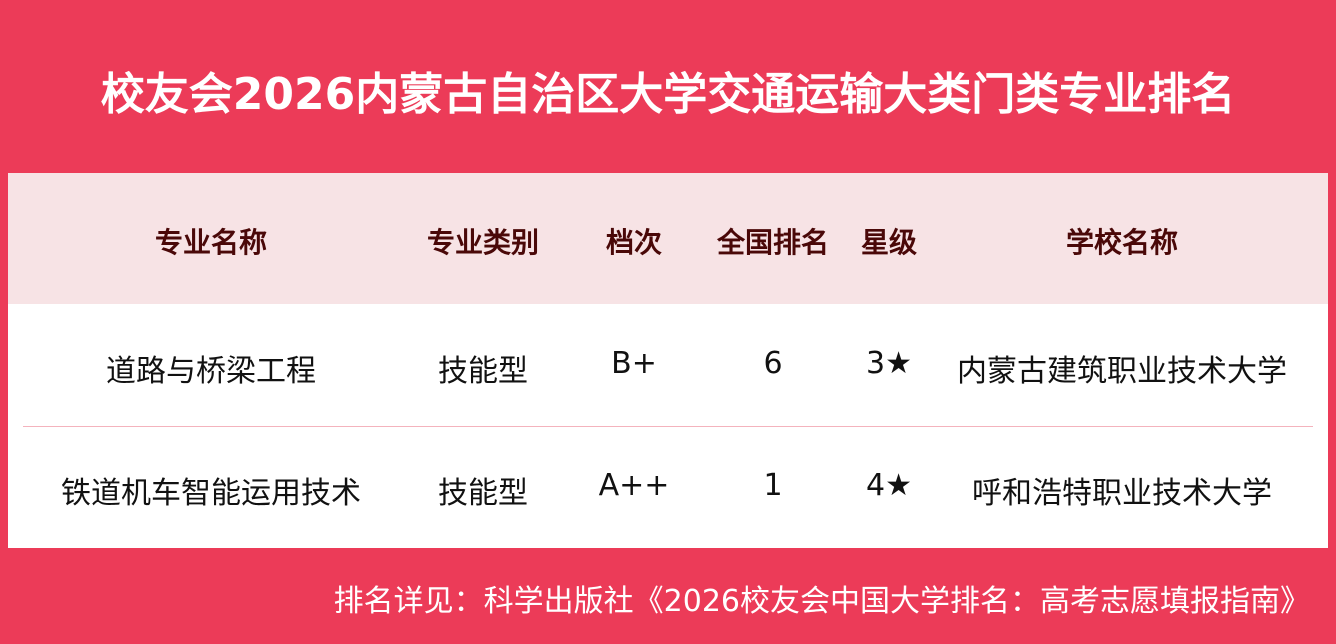 Image resolution: width=1336 pixels, height=644 pixels. Describe the element at coordinates (889, 363) in the screenshot. I see `star-level: 3★` at that location.